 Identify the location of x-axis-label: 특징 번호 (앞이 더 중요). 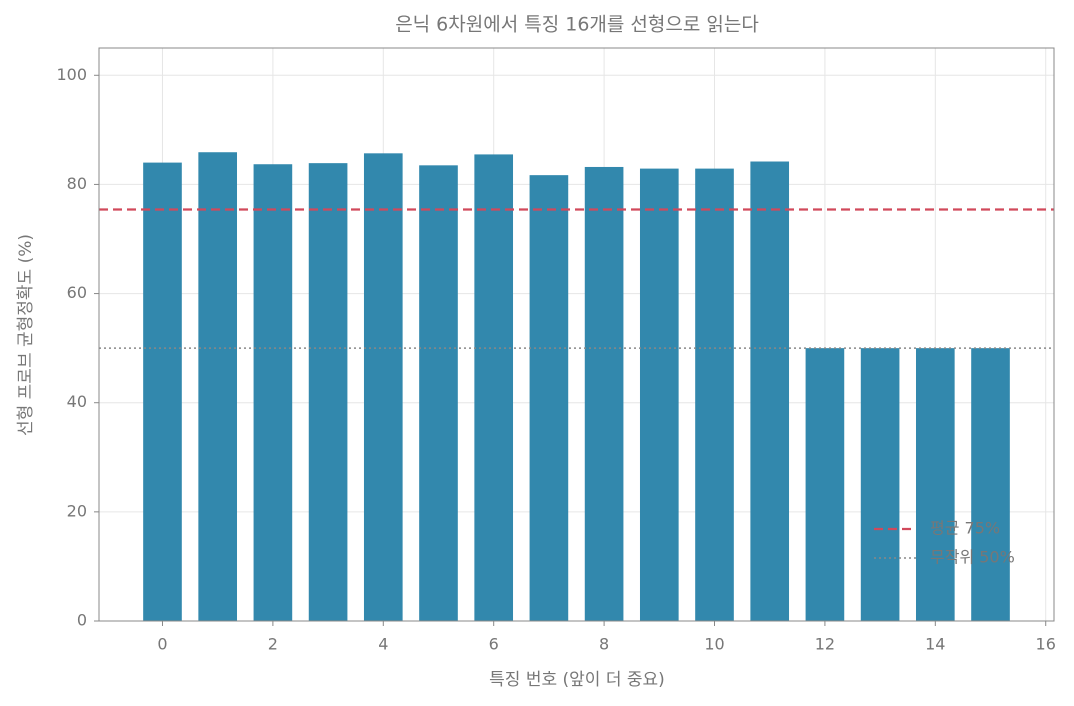
(577, 680).